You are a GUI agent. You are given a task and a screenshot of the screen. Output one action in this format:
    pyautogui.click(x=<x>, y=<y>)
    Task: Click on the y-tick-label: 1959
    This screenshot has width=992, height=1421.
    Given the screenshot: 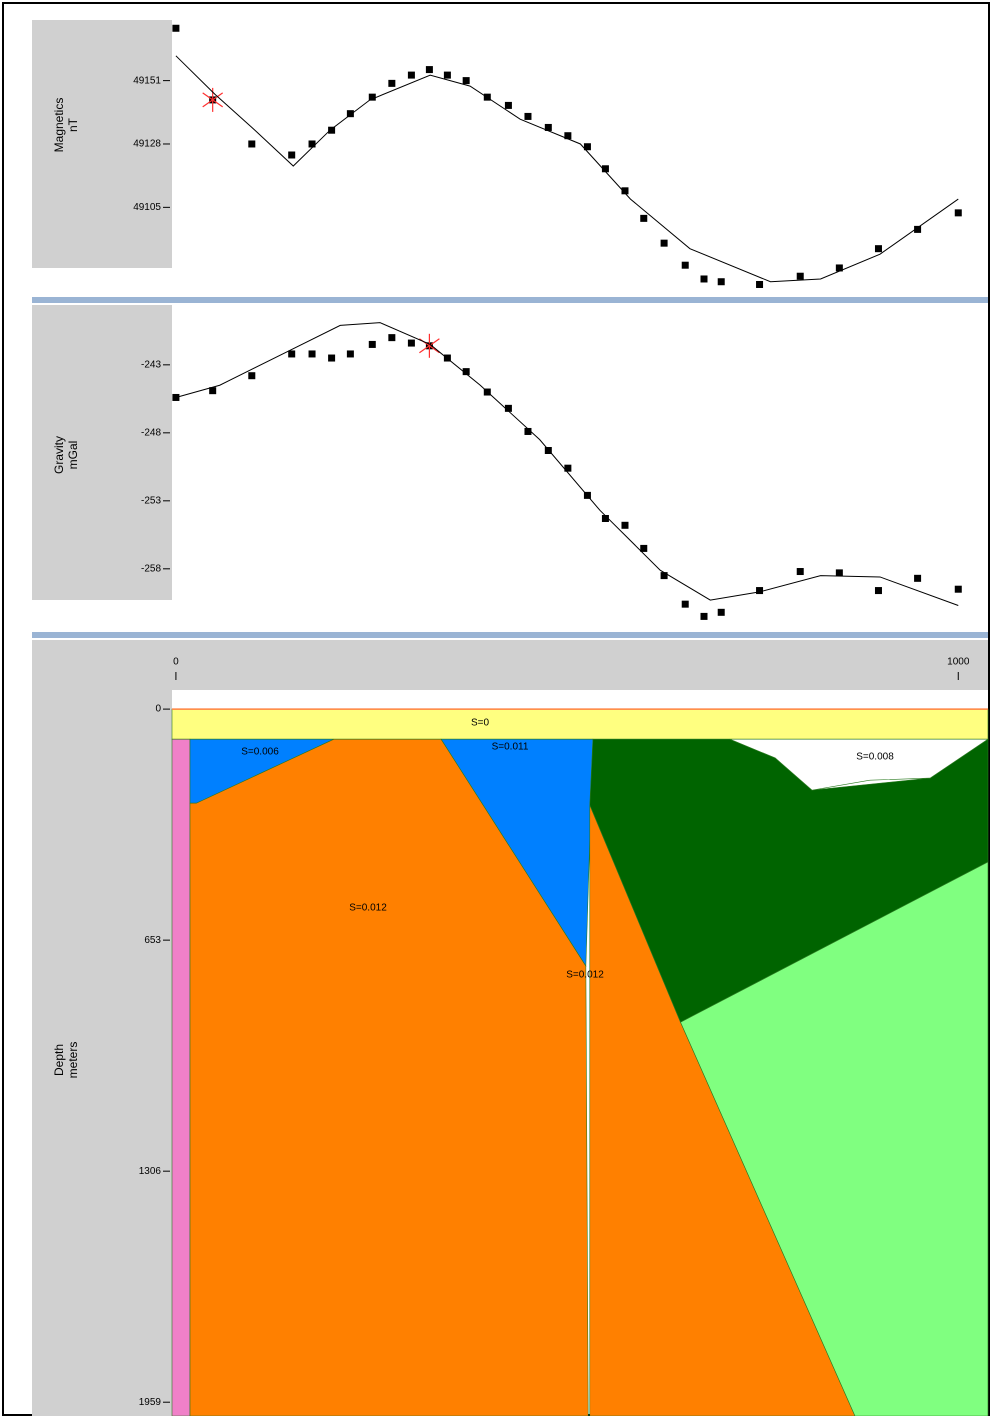 What is the action you would take?
    pyautogui.click(x=150, y=1402)
    